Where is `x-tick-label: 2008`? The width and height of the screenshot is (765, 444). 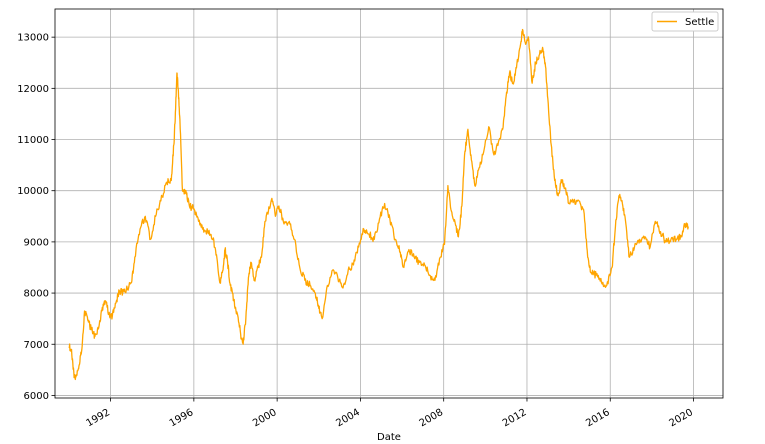
x-tick-label: 2008 is located at coordinates (432, 418).